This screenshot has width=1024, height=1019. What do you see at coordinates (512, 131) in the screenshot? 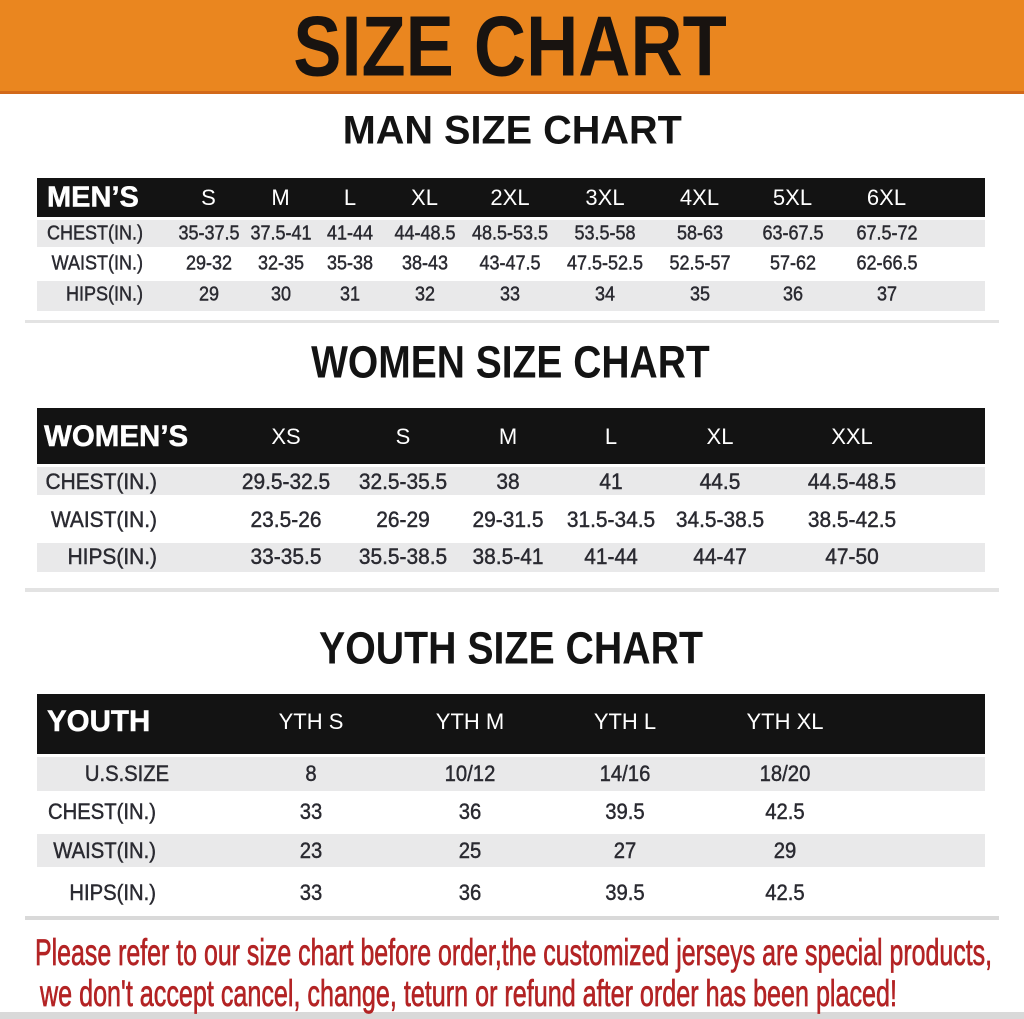
I see `svg-text: MAN SIZE CHART` at bounding box center [512, 131].